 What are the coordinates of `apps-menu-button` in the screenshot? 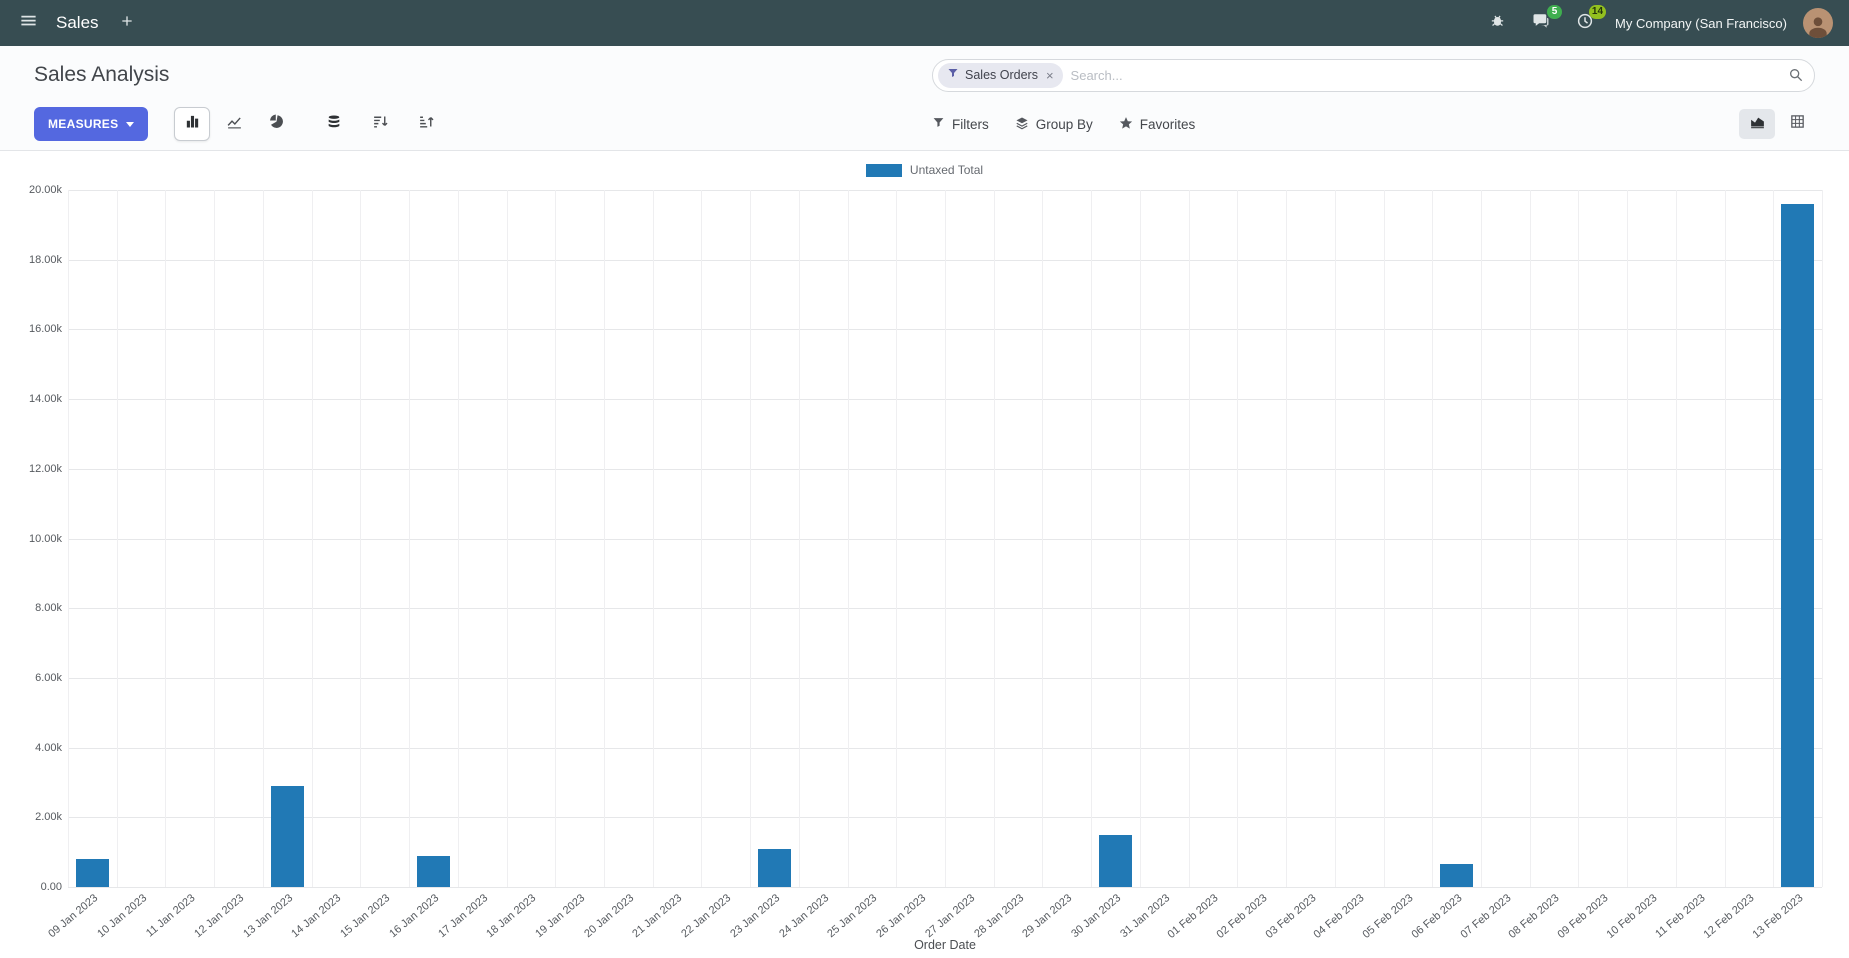 It's located at (28, 23).